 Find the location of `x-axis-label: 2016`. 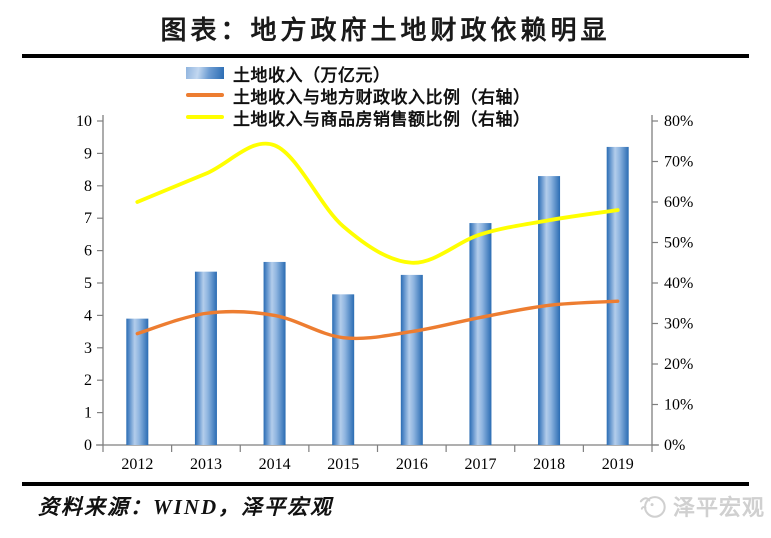

x-axis-label: 2016 is located at coordinates (412, 464).